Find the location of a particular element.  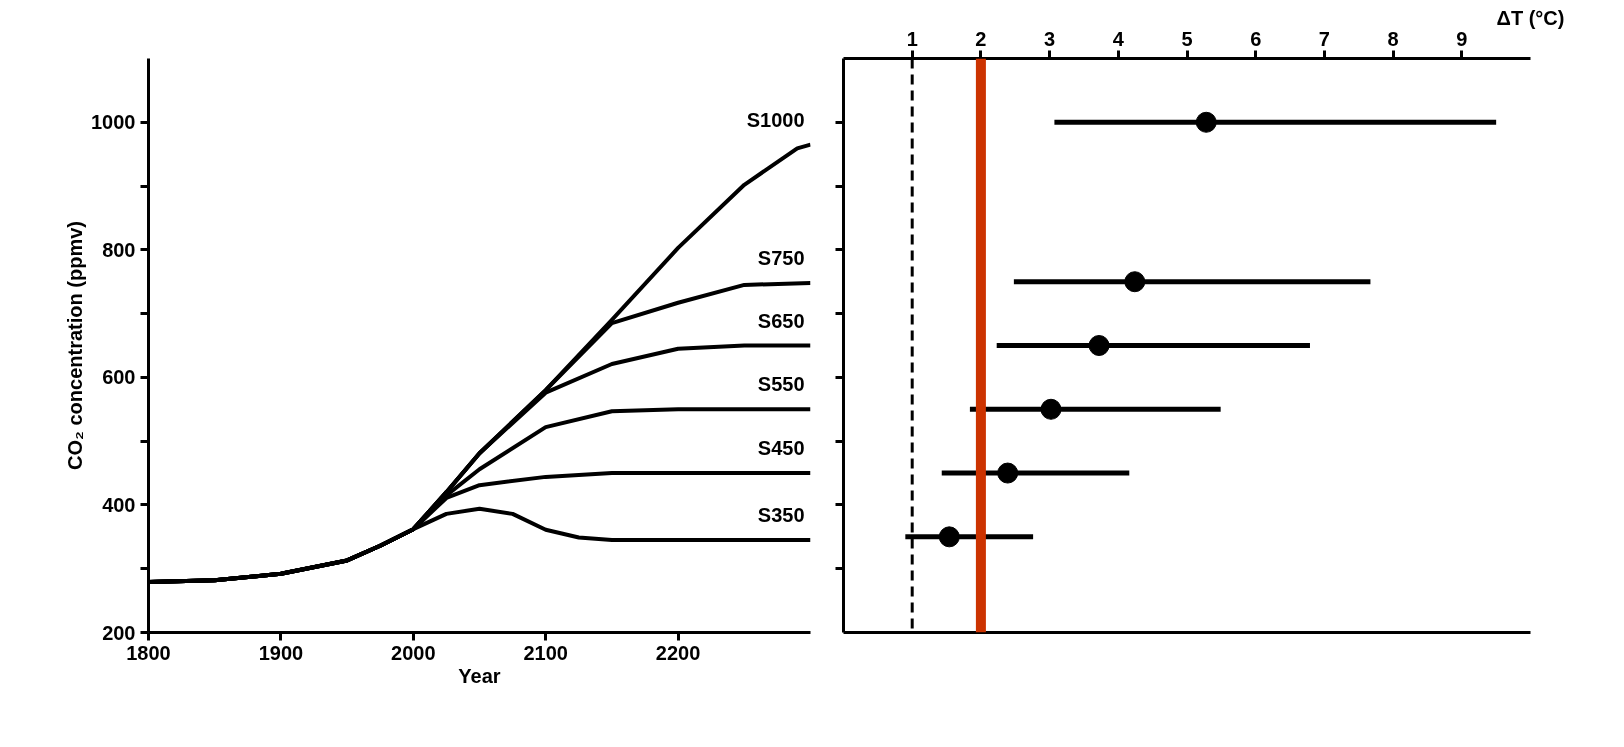

x-axis-title: ΔT (°C) is located at coordinates (1530, 17).